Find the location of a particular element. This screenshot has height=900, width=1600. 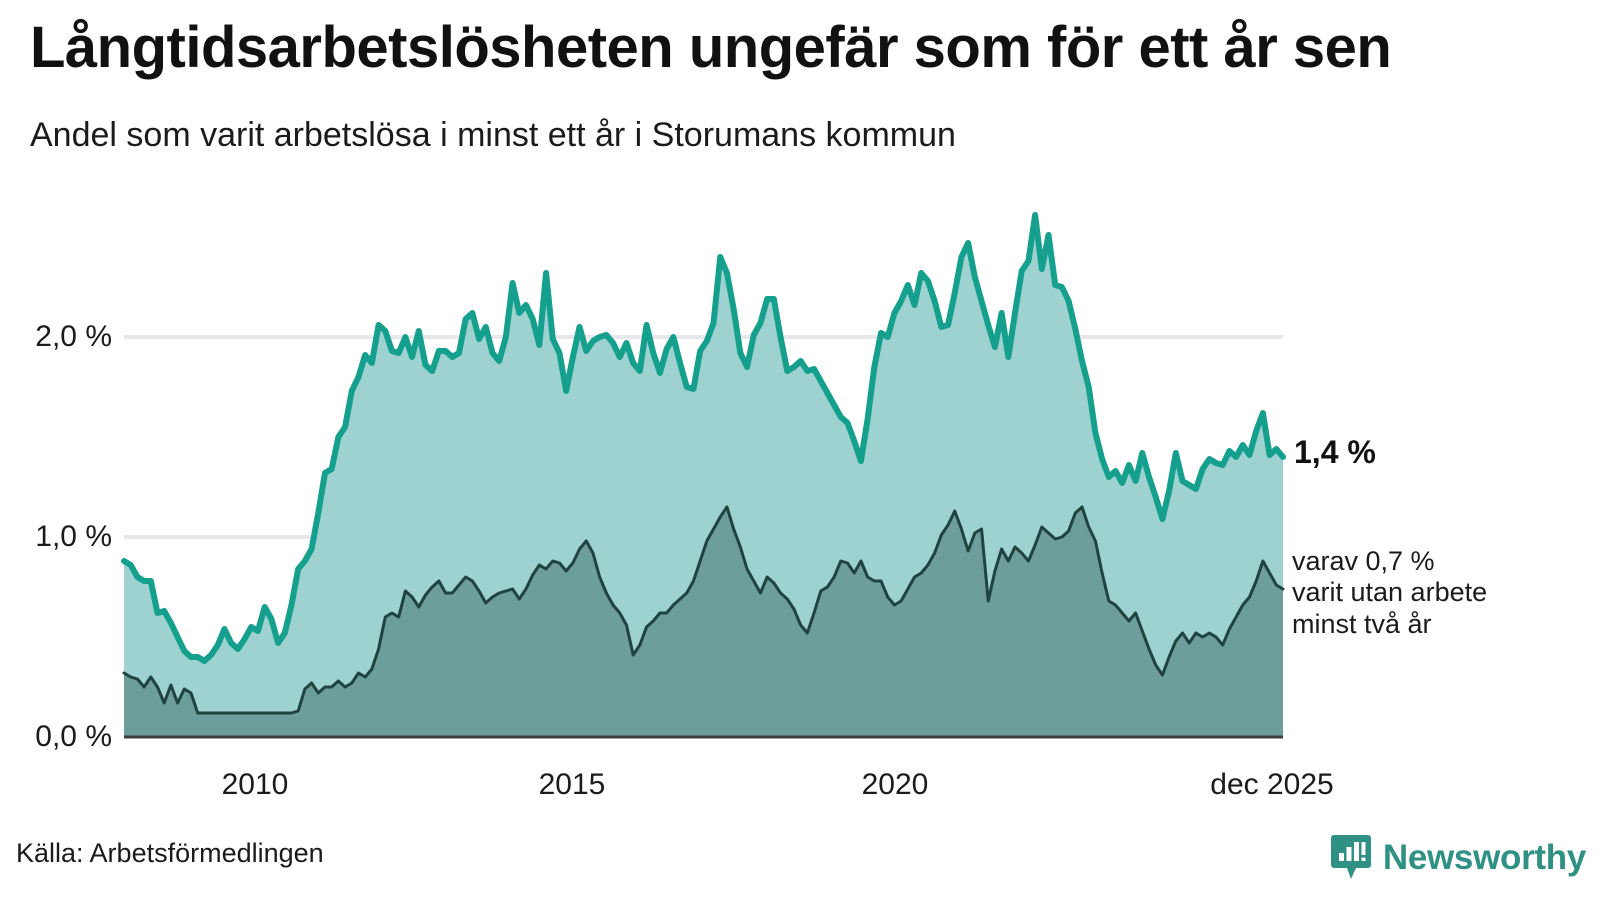

brand-name: Newsworthy is located at coordinates (1484, 857).